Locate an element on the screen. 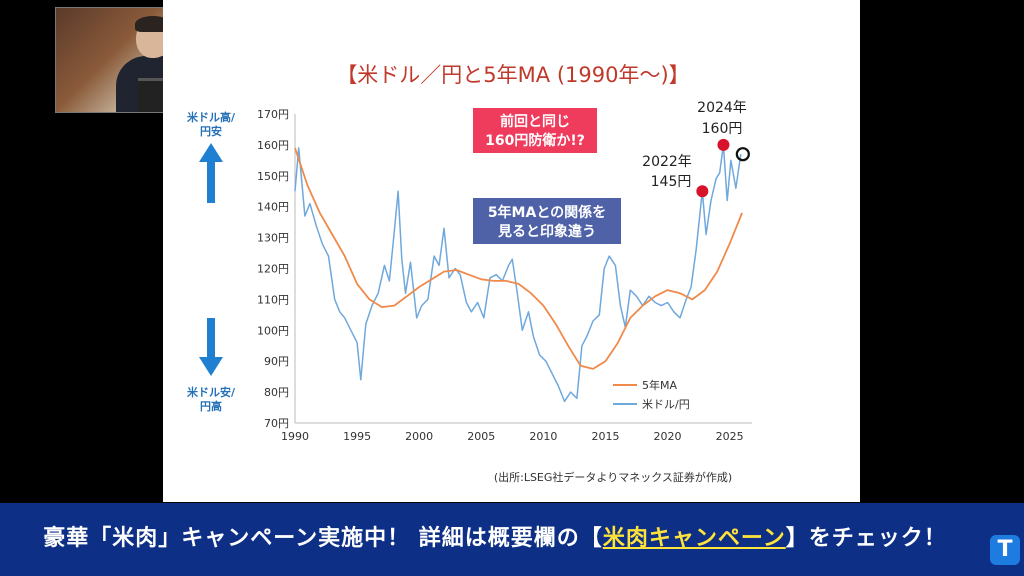  note-red-box is located at coordinates (535, 130).